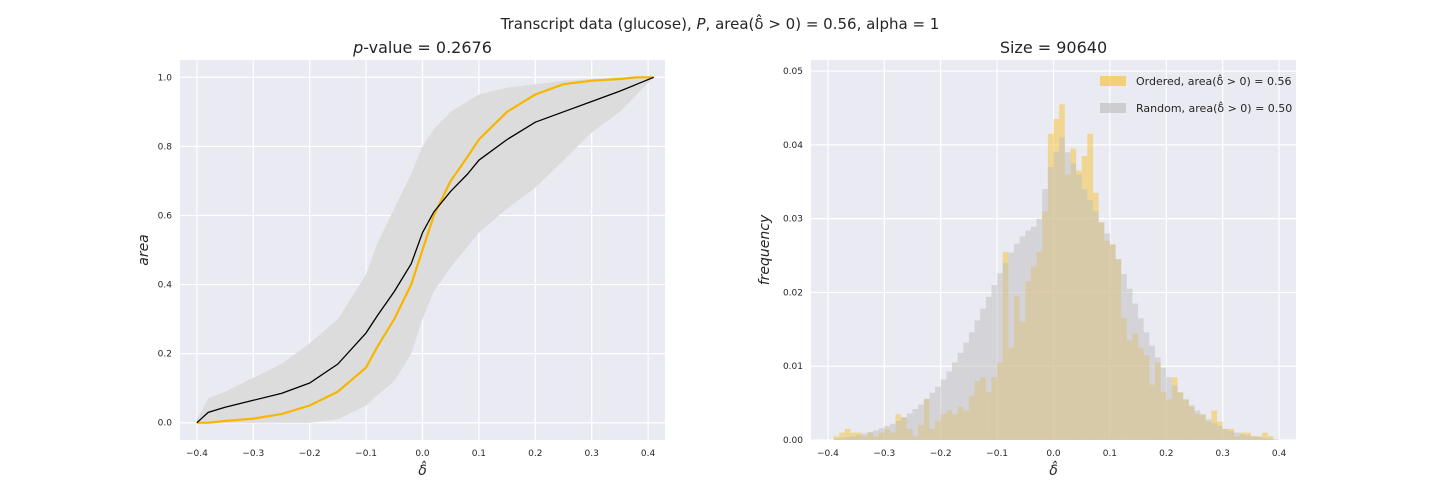  Describe the element at coordinates (1113, 81) in the screenshot. I see `legend-swatch` at that location.